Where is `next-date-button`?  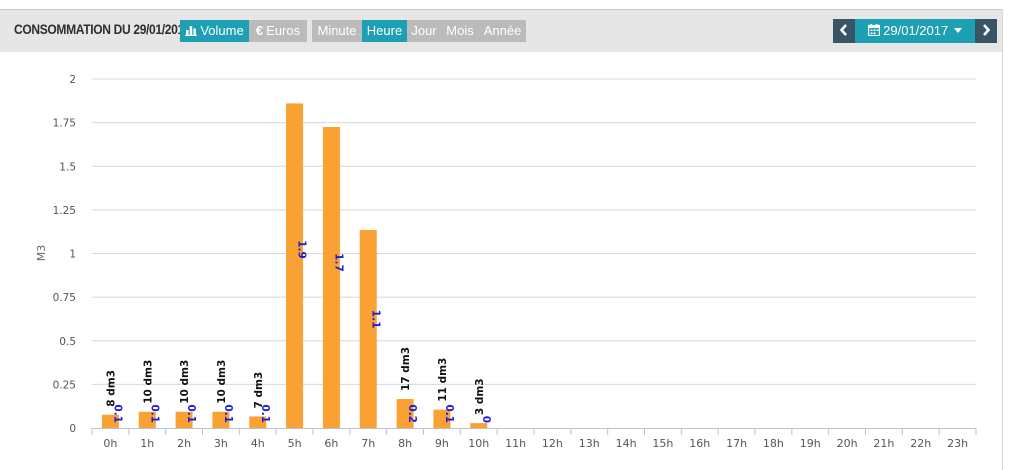 next-date-button is located at coordinates (986, 31).